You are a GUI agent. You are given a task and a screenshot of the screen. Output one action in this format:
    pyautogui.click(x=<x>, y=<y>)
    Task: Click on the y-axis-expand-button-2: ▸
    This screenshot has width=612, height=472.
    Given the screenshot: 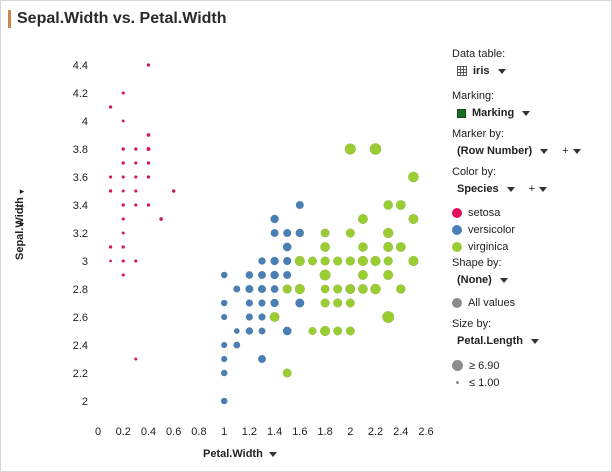 What is the action you would take?
    pyautogui.click(x=22, y=223)
    